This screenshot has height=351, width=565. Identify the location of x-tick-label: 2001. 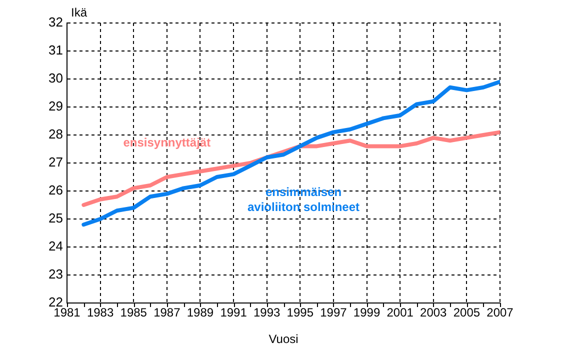
(400, 313).